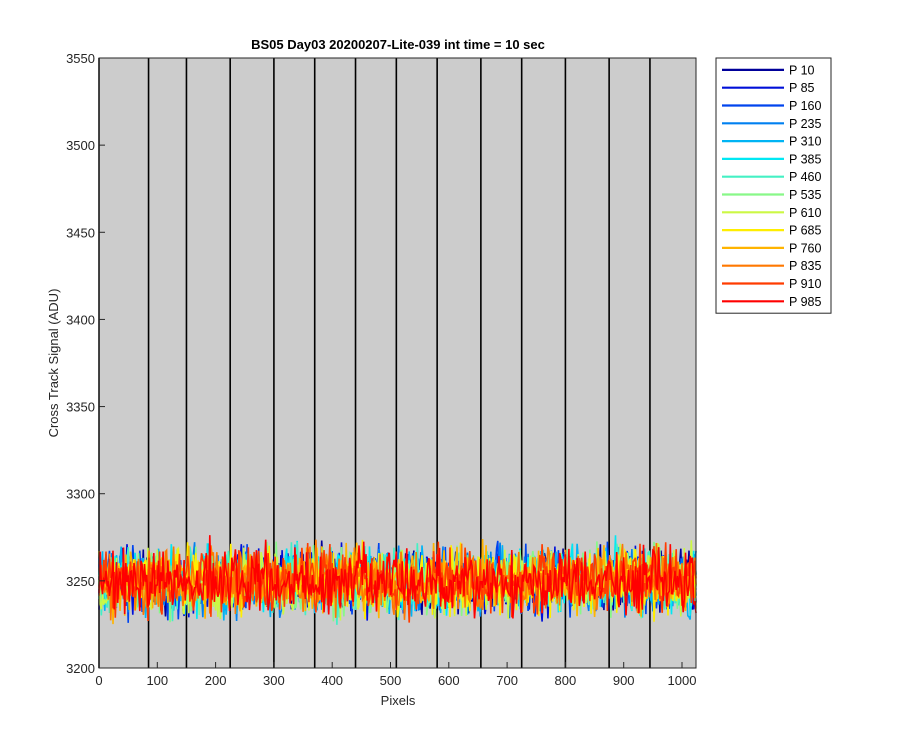  I want to click on x-tick-label: 500, so click(391, 680).